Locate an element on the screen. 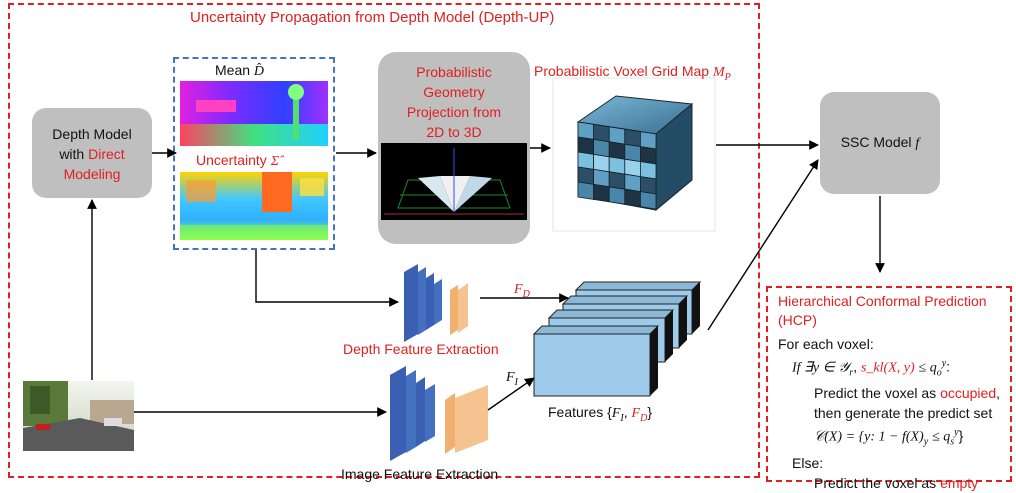 Image resolution: width=1016 pixels, height=493 pixels. features-label: Features {FI, FD} is located at coordinates (600, 414).